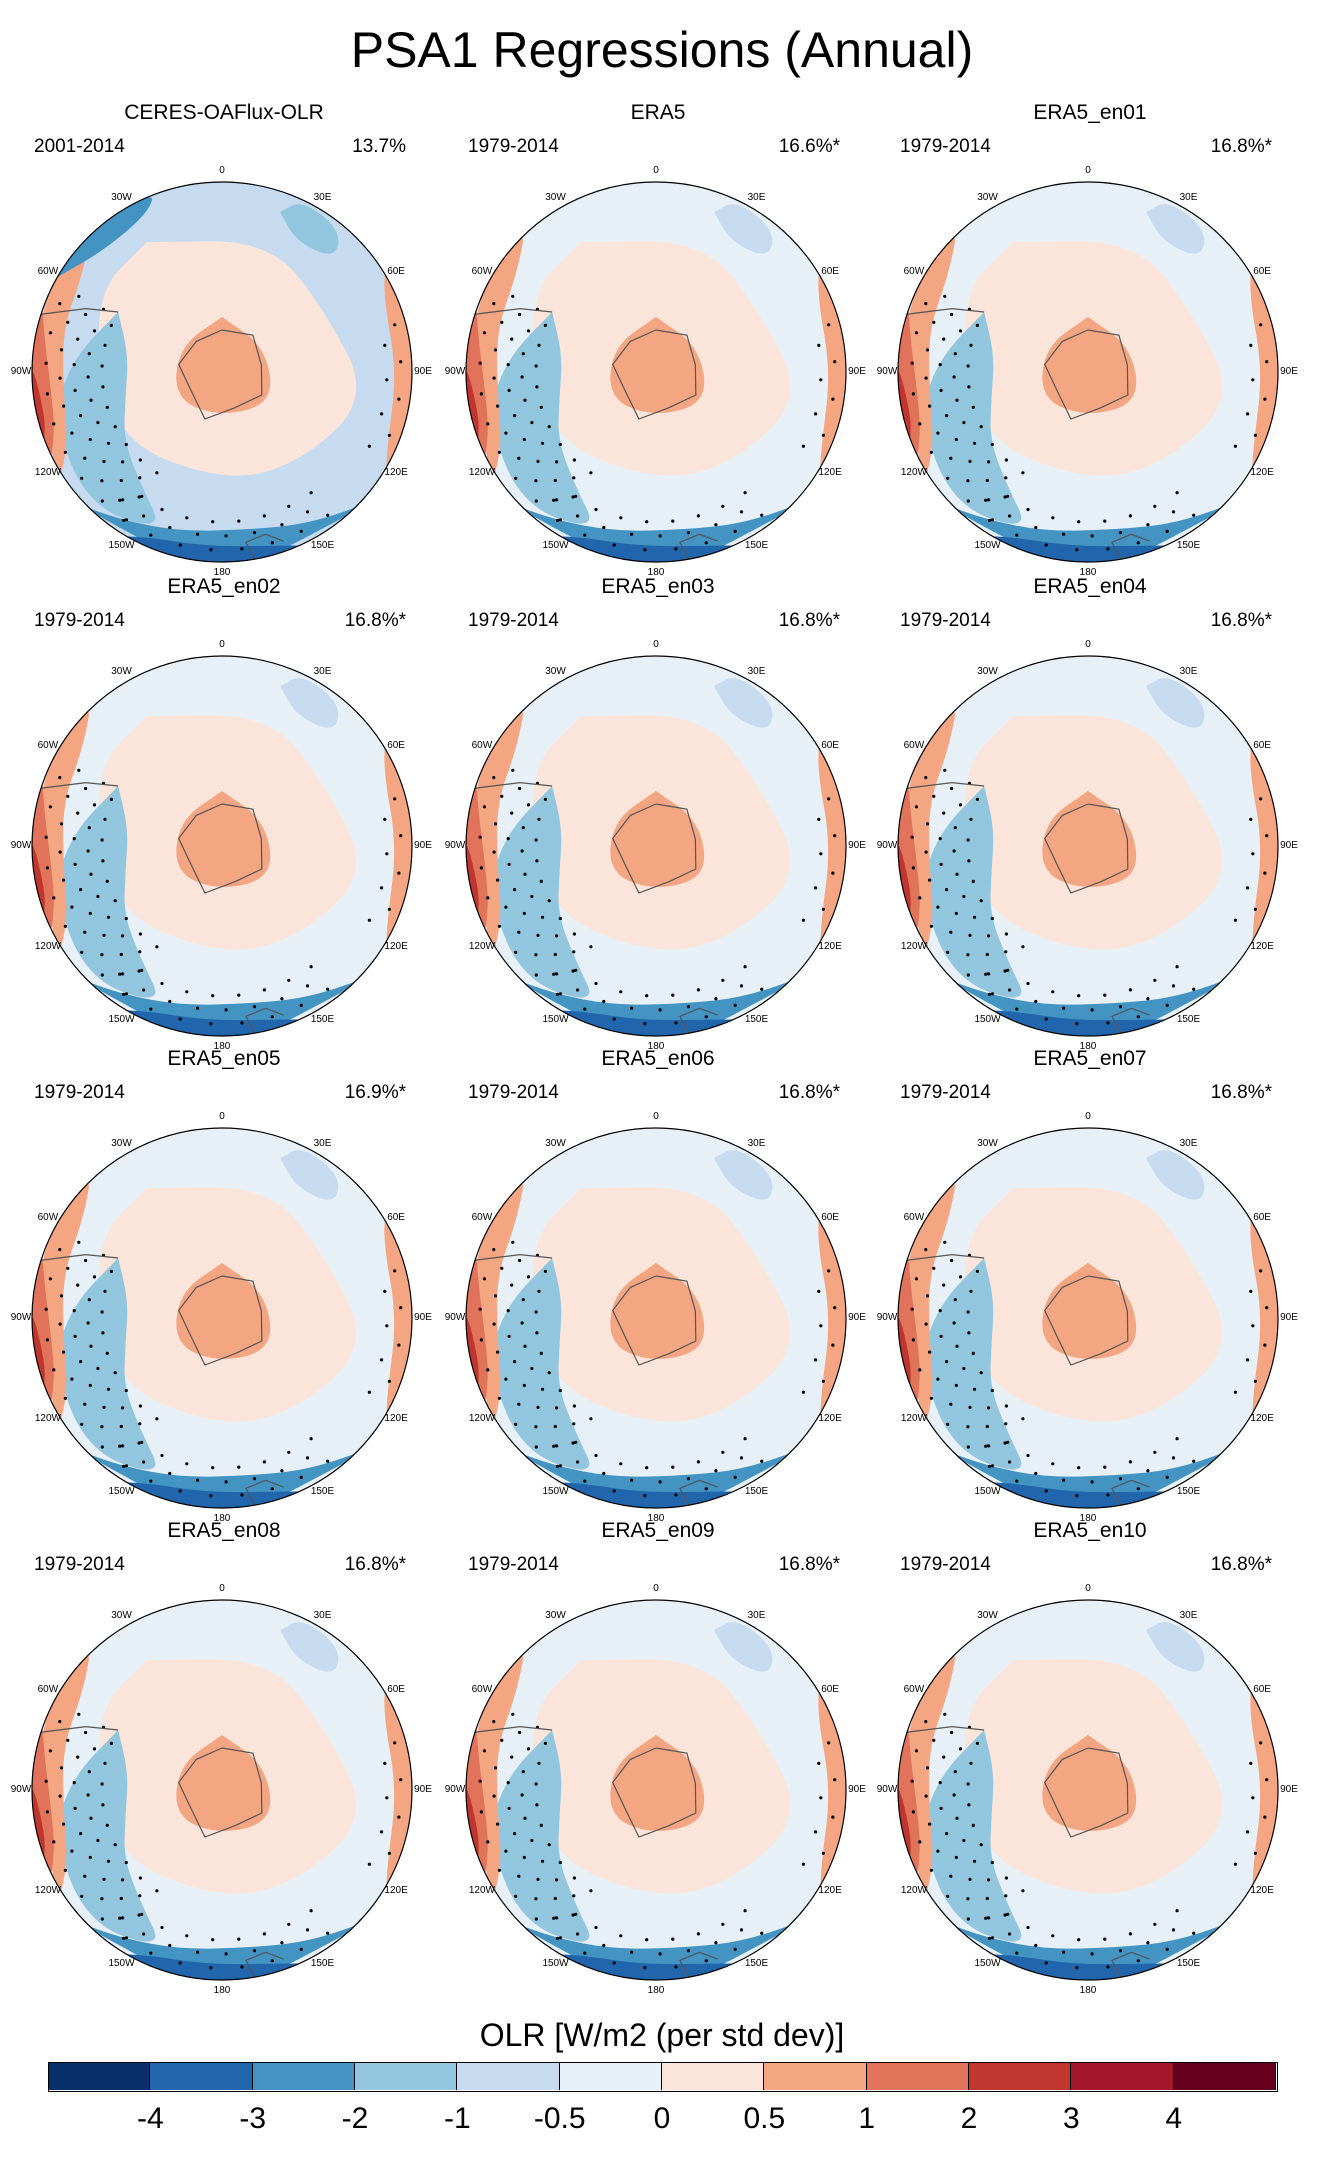 The width and height of the screenshot is (1324, 2166). What do you see at coordinates (658, 1058) in the screenshot?
I see `panel-title: ERA5_en06` at bounding box center [658, 1058].